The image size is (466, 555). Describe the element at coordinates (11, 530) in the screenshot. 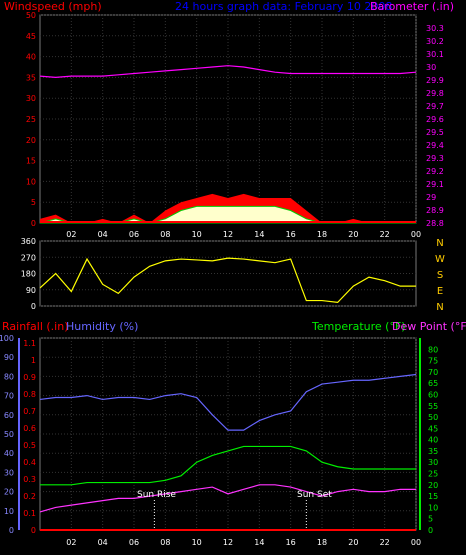

I see `humidity-tick-label: 0` at that location.